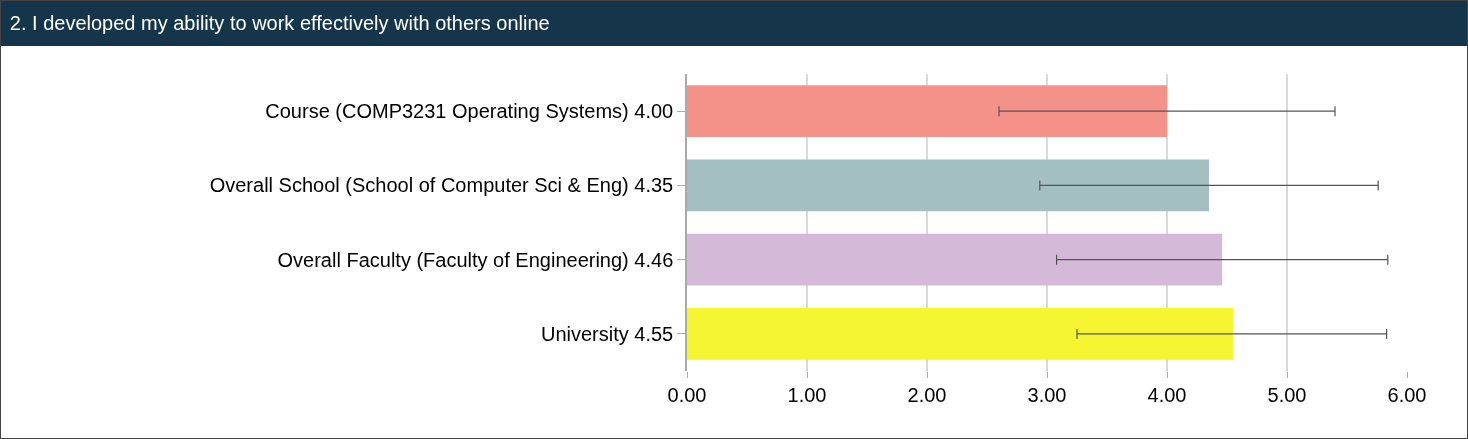 Image resolution: width=1468 pixels, height=439 pixels. I want to click on x-tick-label: 4.00, so click(1167, 395).